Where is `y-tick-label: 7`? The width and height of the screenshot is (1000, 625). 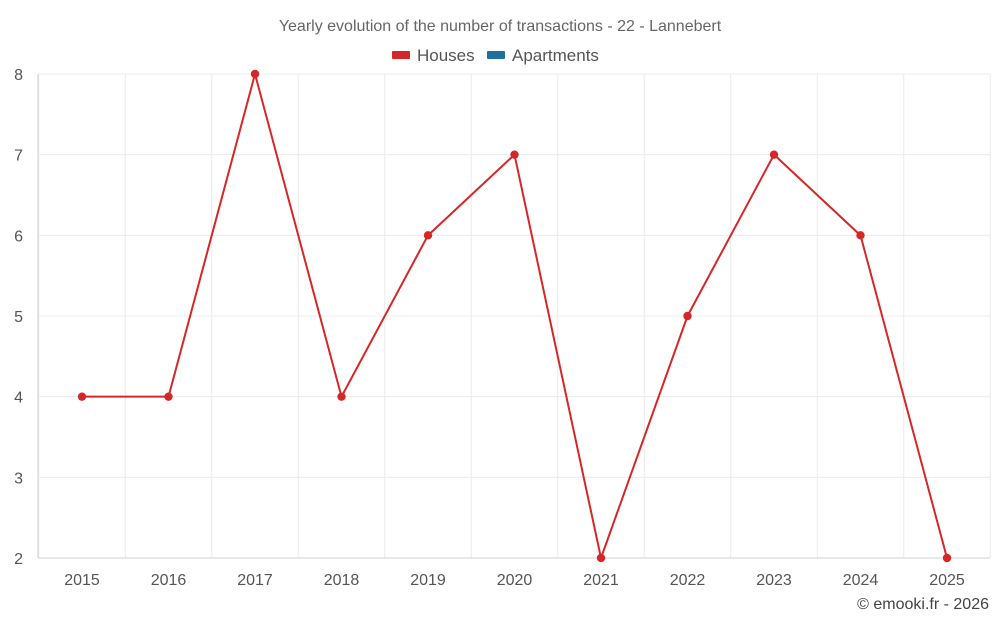 y-tick-label: 7 is located at coordinates (18, 156).